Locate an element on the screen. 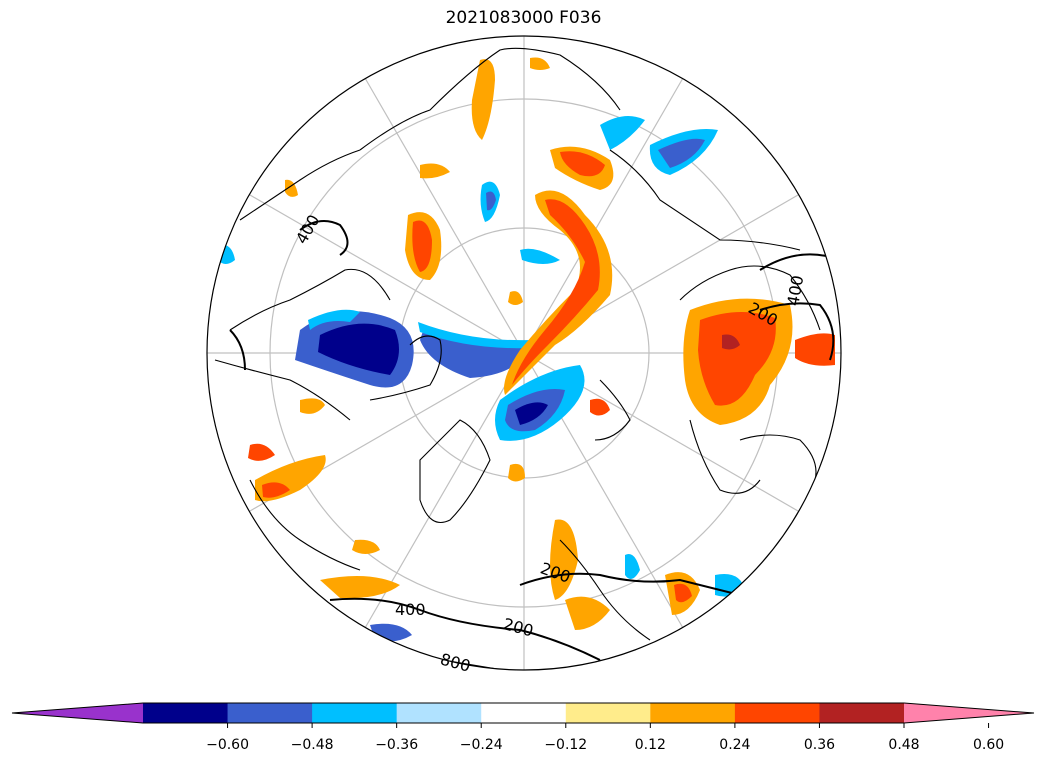 The width and height of the screenshot is (1047, 763). colorbar-tick-label: −0.24 is located at coordinates (481, 745).